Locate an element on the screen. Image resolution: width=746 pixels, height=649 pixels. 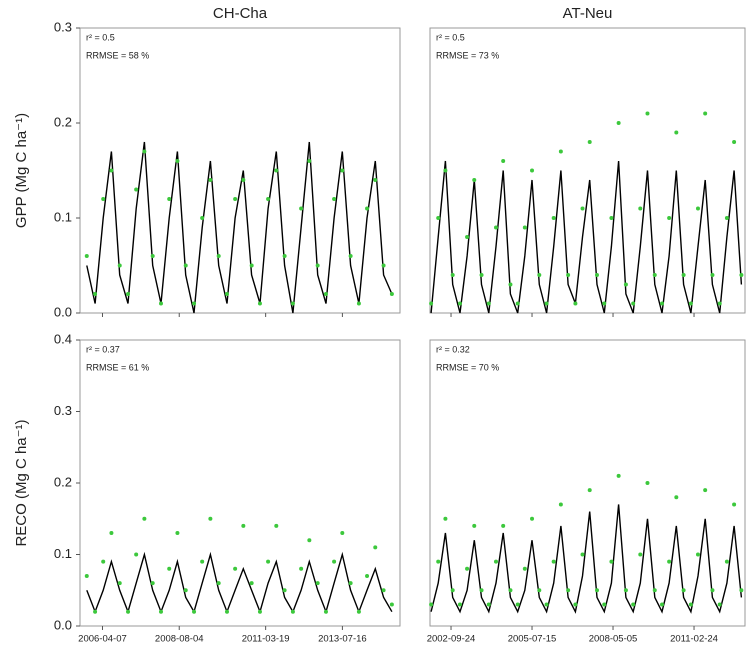
panel-title: CH-Cha is located at coordinates (240, 13).